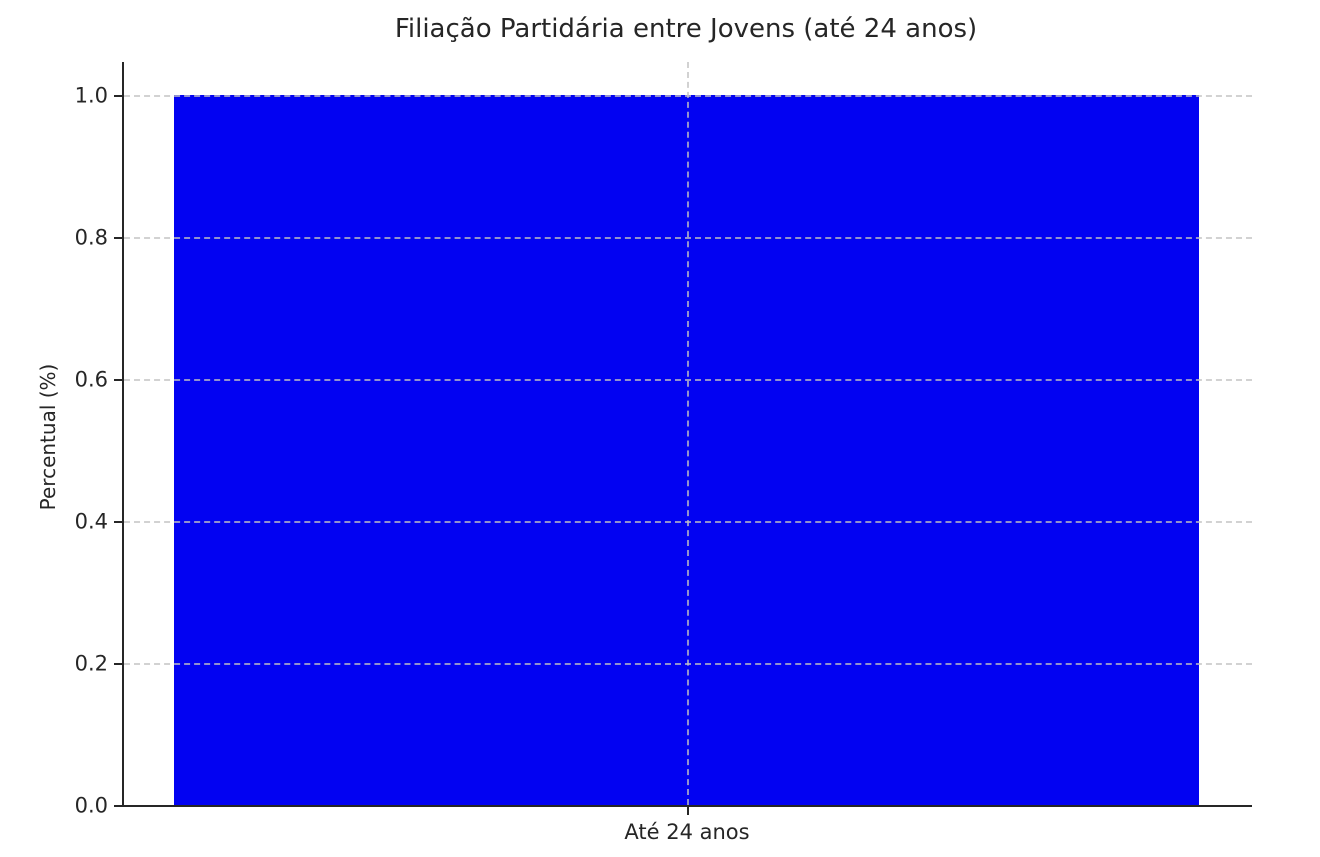 The height and width of the screenshot is (857, 1320). Describe the element at coordinates (48, 437) in the screenshot. I see `y-axis-label: Percentual (%)` at that location.